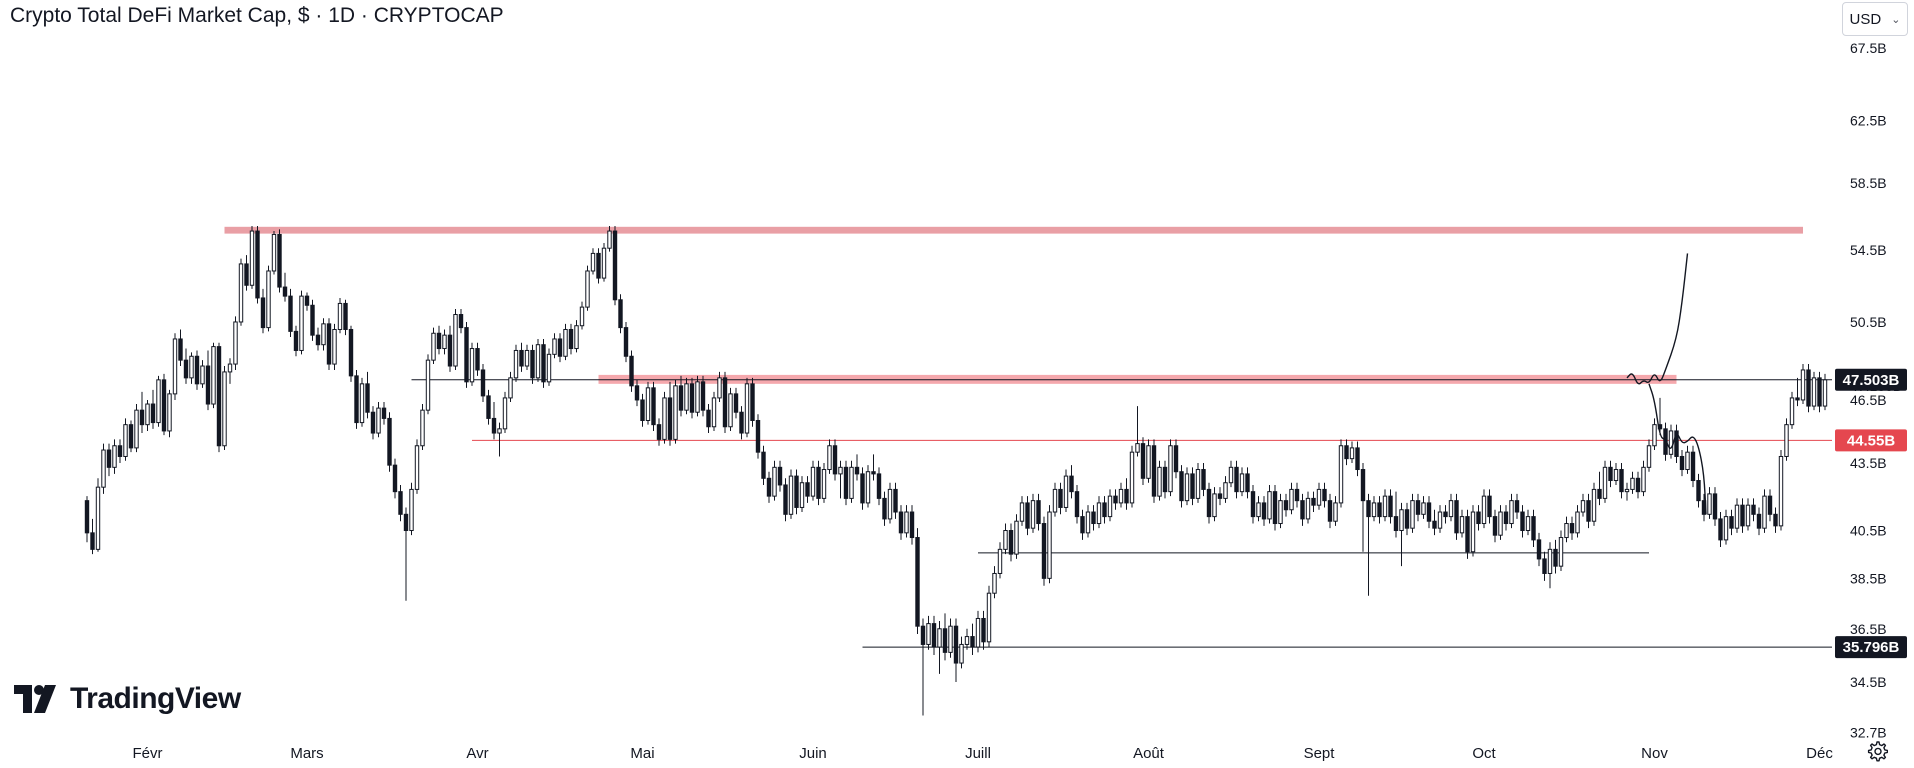 This screenshot has height=768, width=1914. Describe the element at coordinates (1877, 751) in the screenshot. I see `gear-icon` at that location.